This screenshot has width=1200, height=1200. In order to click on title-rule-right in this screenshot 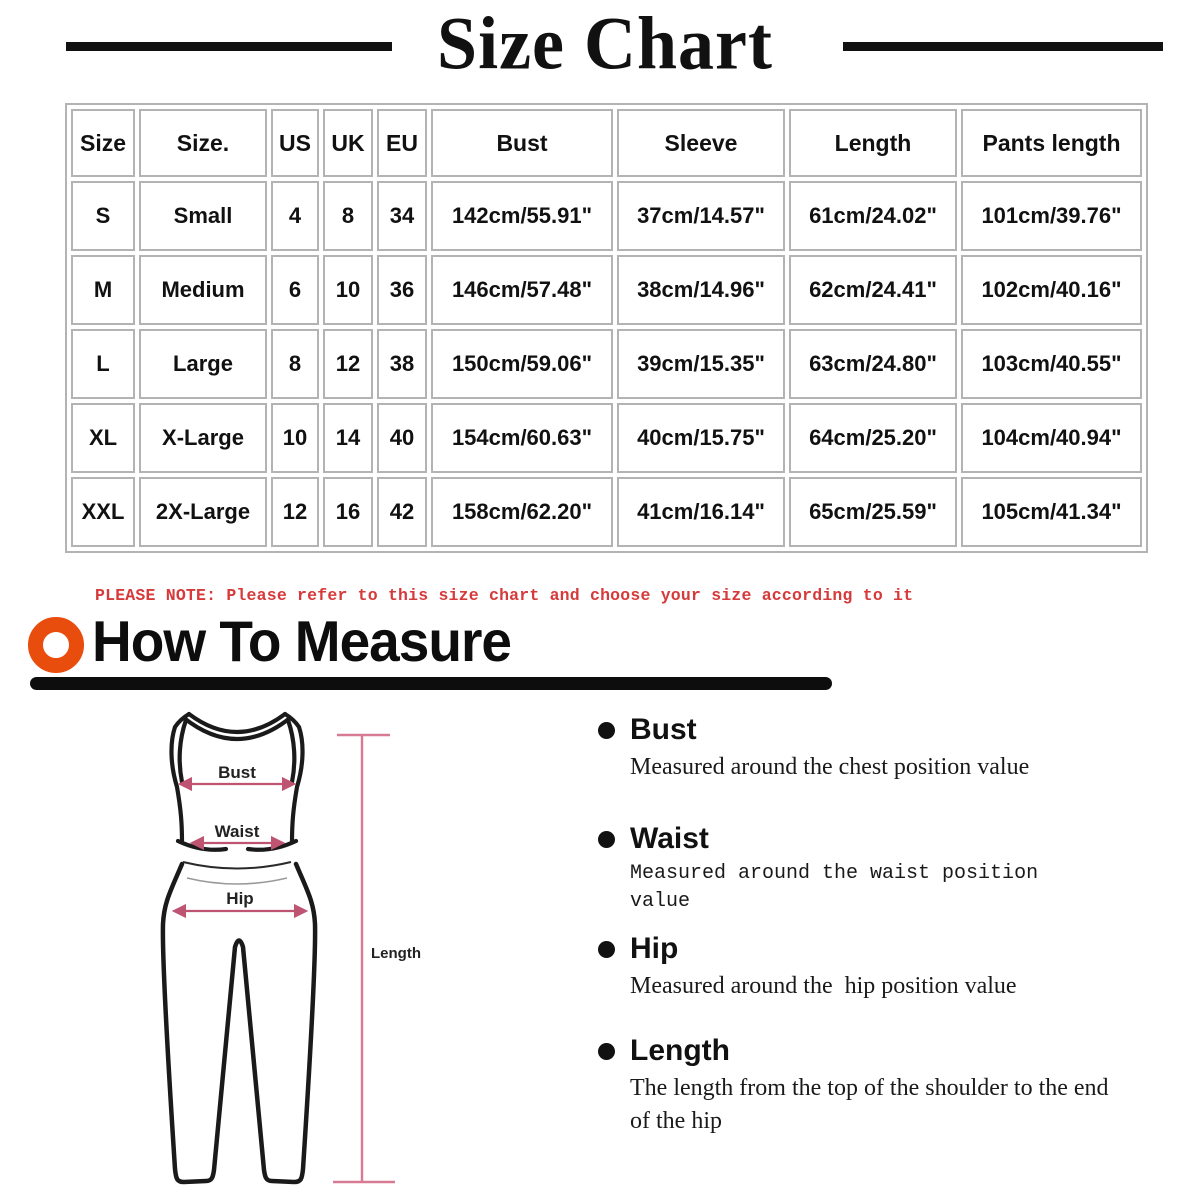, I will do `click(1003, 46)`.